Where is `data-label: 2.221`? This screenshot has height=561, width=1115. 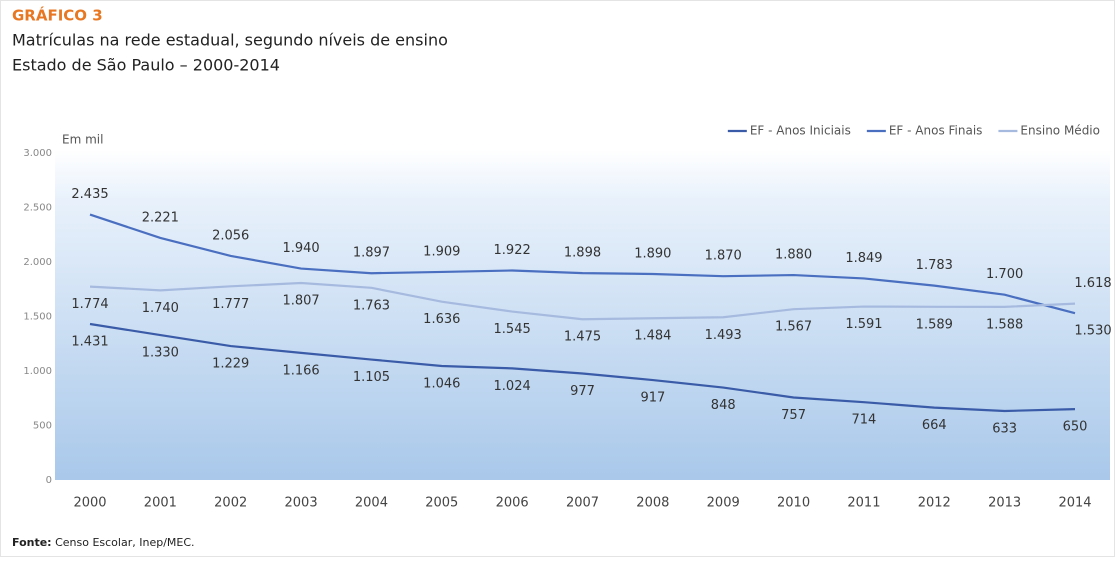 data-label: 2.221 is located at coordinates (160, 217).